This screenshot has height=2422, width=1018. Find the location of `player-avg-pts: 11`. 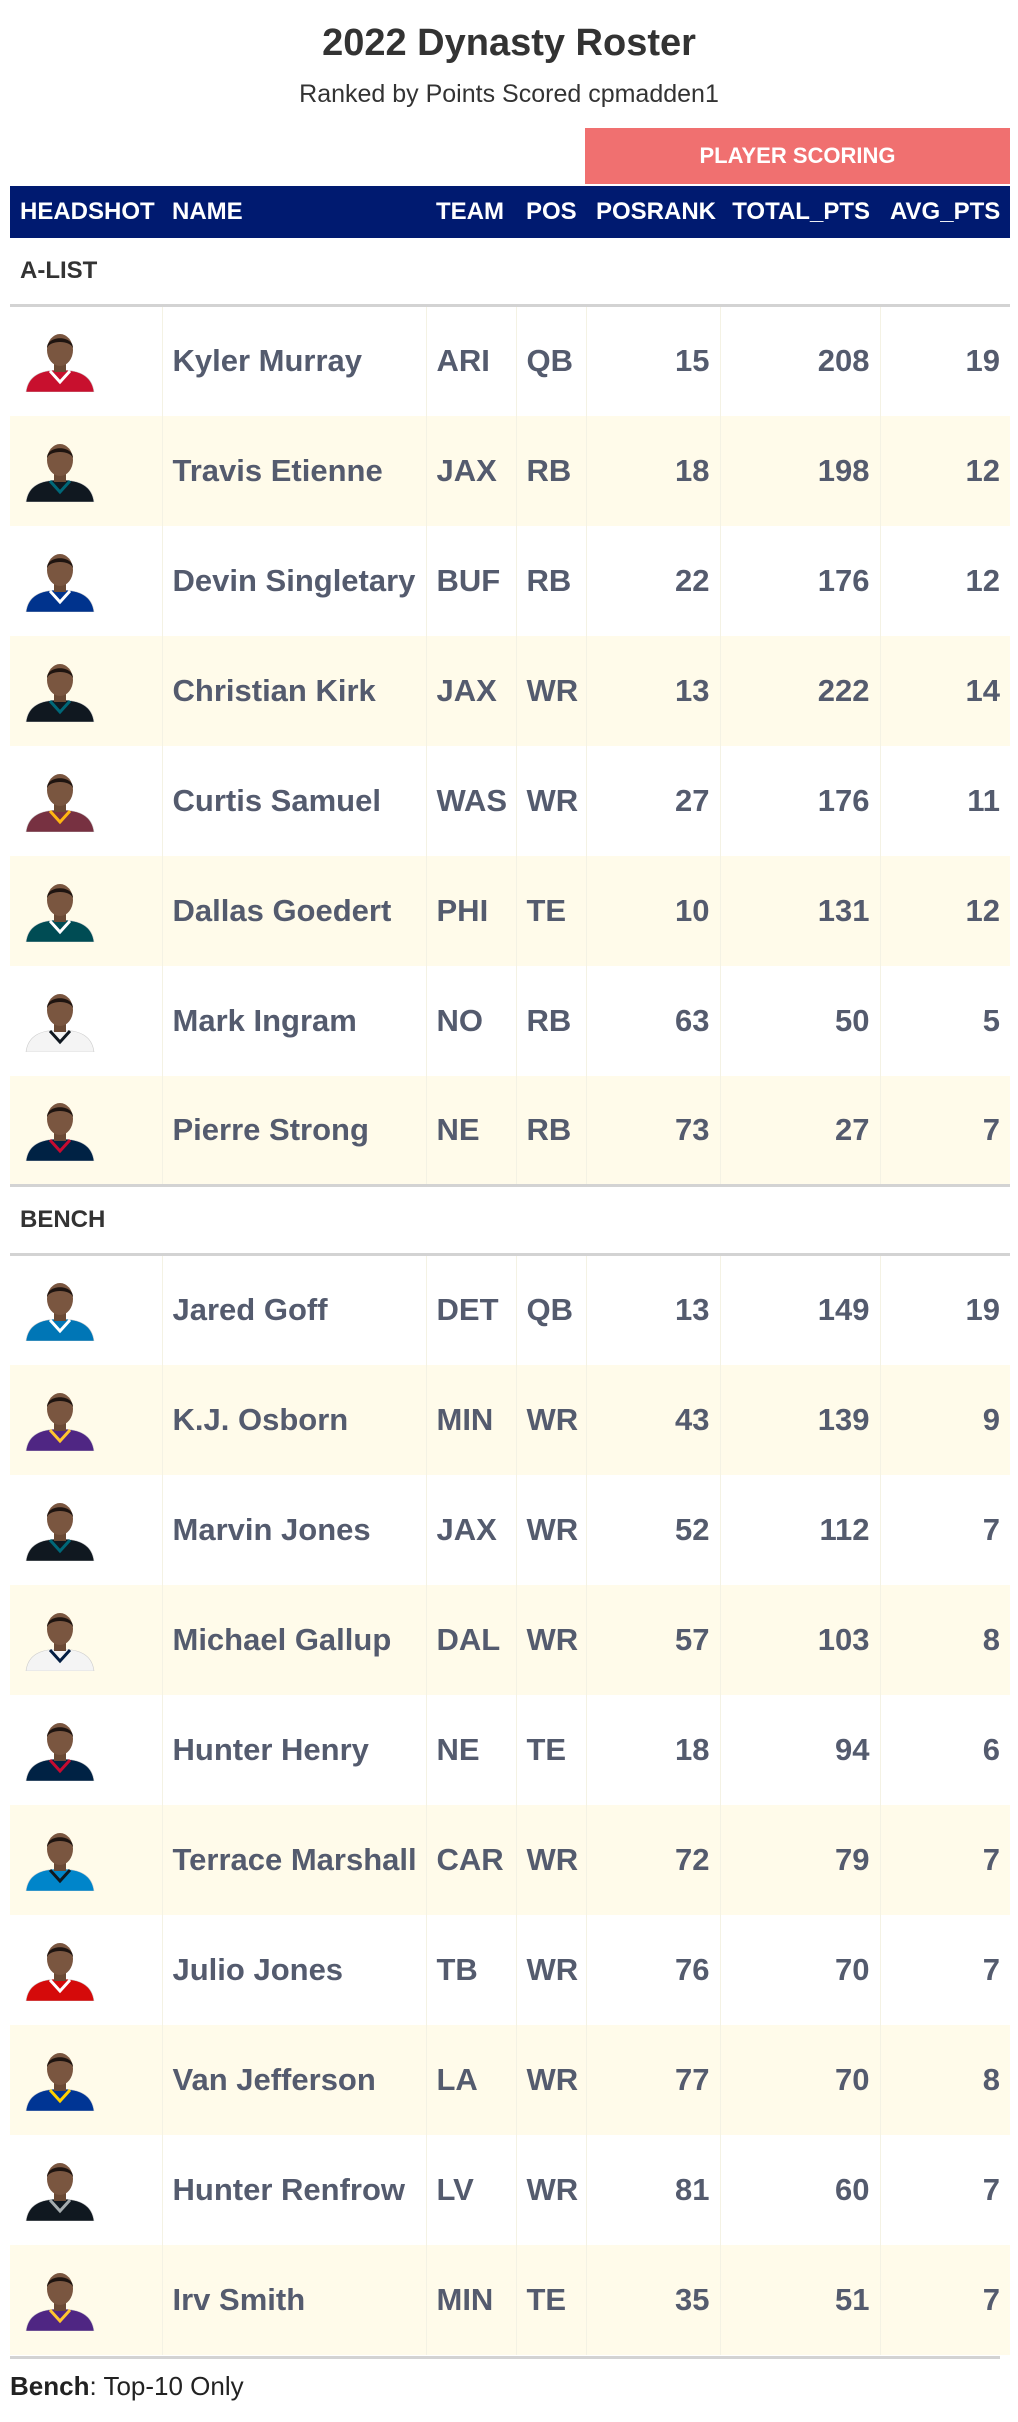

player-avg-pts: 11 is located at coordinates (944, 800).